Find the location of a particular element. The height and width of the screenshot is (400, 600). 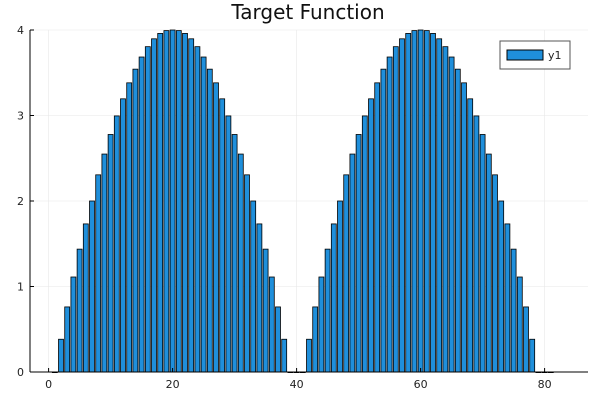

x-tick-label-2: 40 is located at coordinates (297, 384).